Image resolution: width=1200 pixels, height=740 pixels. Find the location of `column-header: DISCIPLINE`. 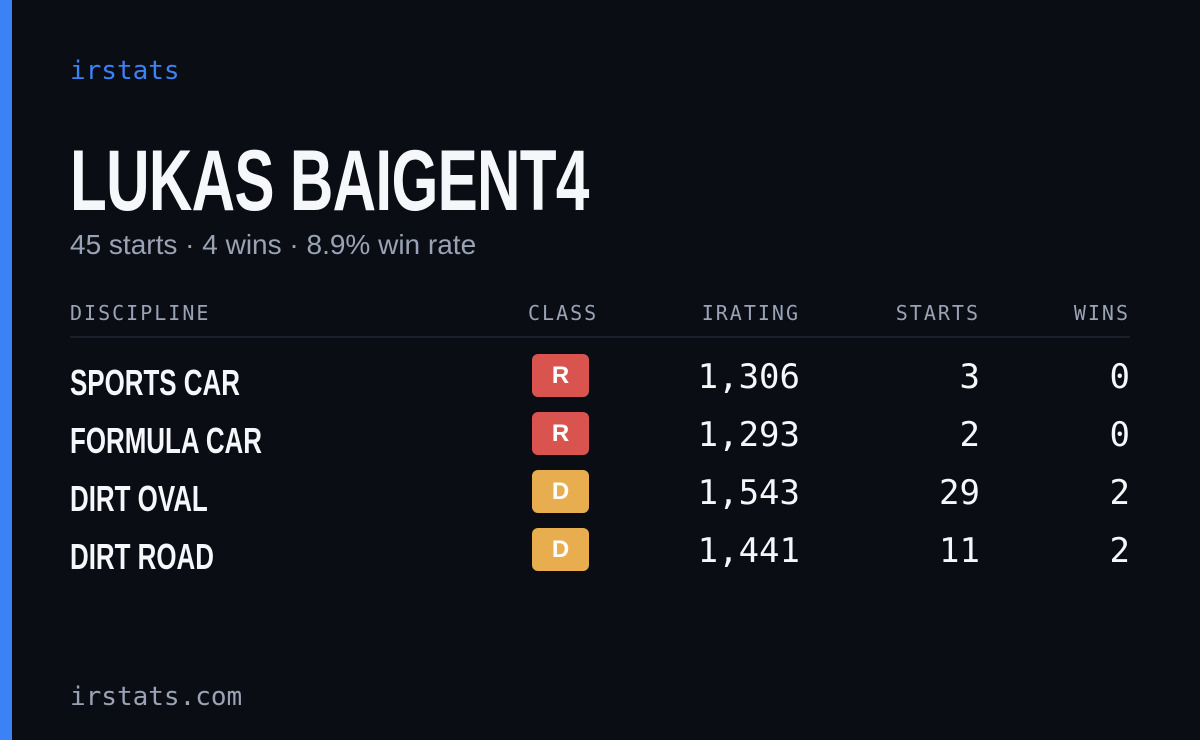

column-header: DISCIPLINE is located at coordinates (140, 313).